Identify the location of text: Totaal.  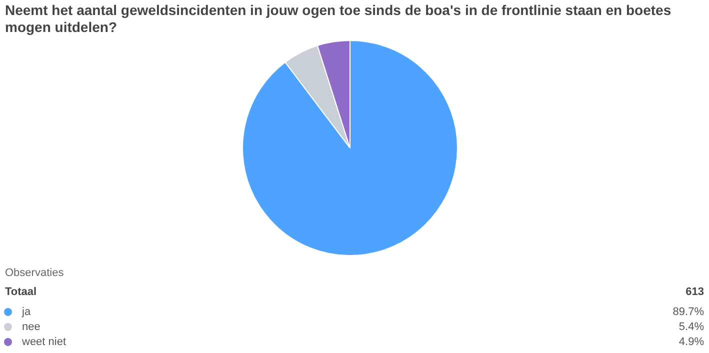
(21, 292).